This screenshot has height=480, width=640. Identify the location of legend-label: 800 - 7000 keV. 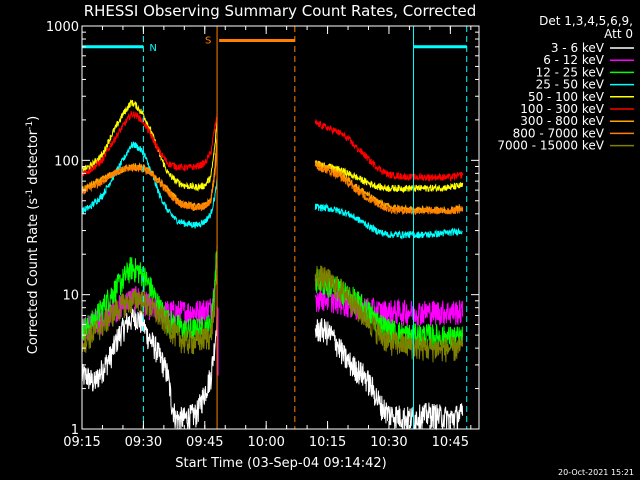
(559, 133).